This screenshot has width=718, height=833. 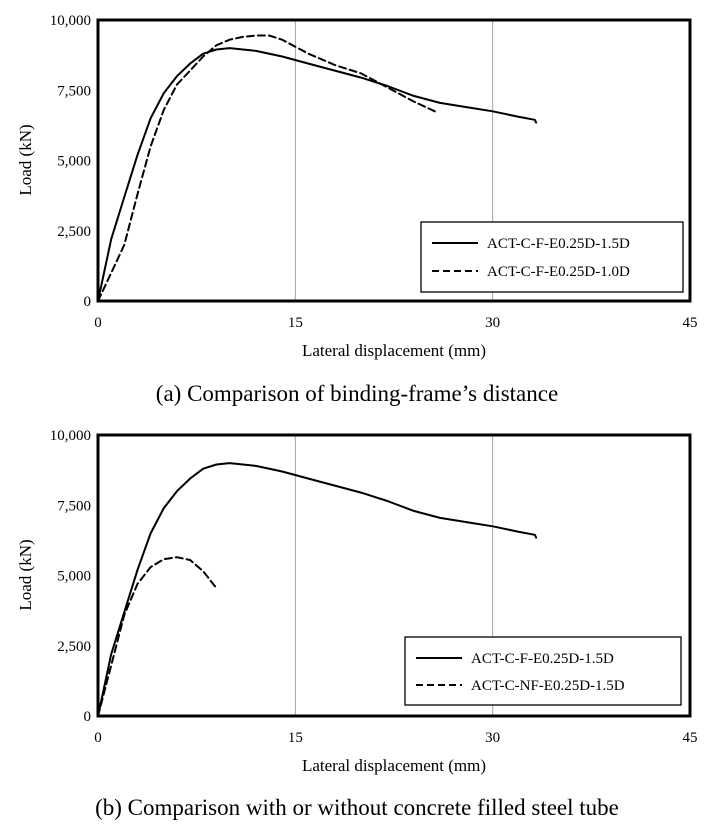 I want to click on chart-a-x-axis-title: Lateral displacement (mm), so click(x=394, y=350).